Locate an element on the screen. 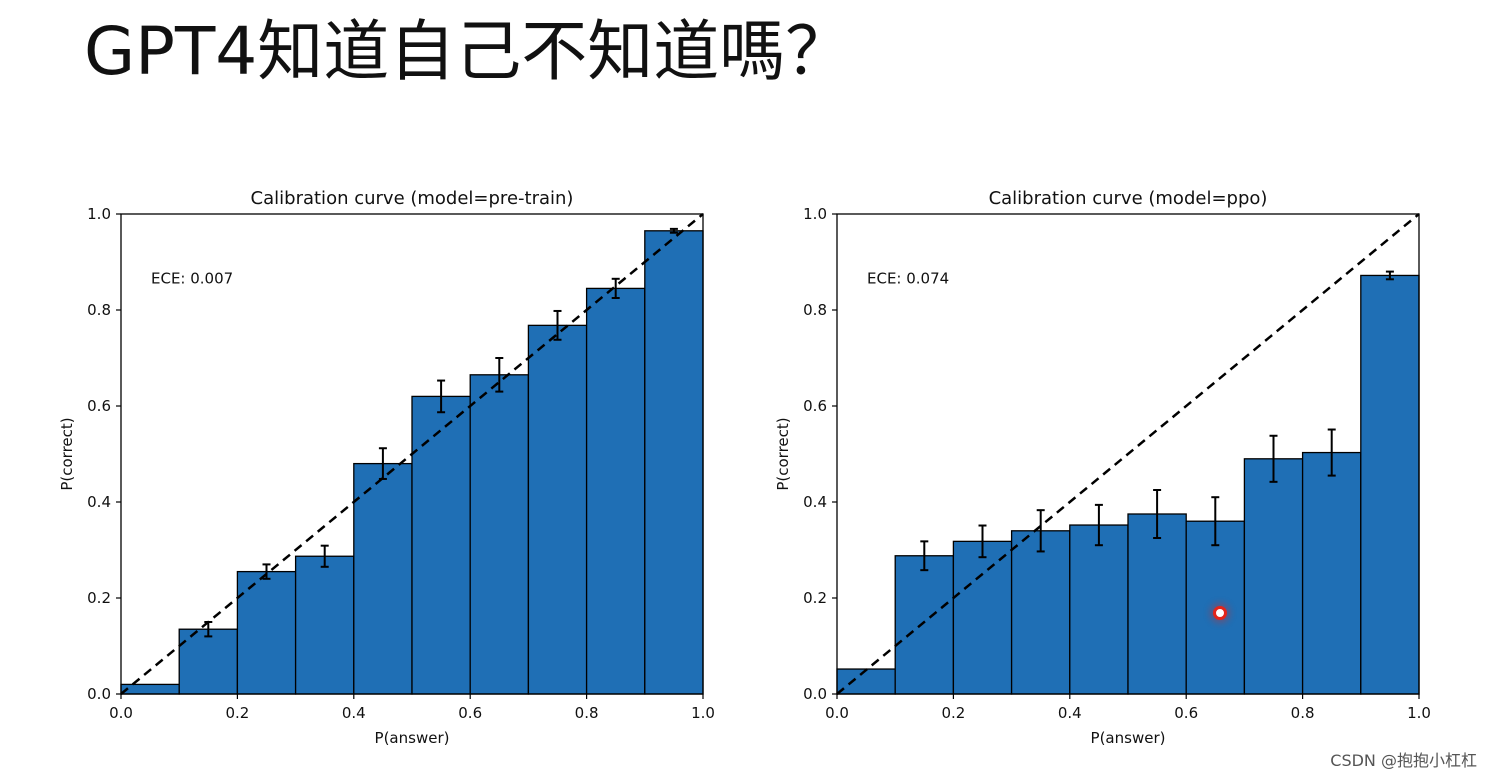 This screenshot has width=1491, height=781. cursor-indicator is located at coordinates (1220, 613).